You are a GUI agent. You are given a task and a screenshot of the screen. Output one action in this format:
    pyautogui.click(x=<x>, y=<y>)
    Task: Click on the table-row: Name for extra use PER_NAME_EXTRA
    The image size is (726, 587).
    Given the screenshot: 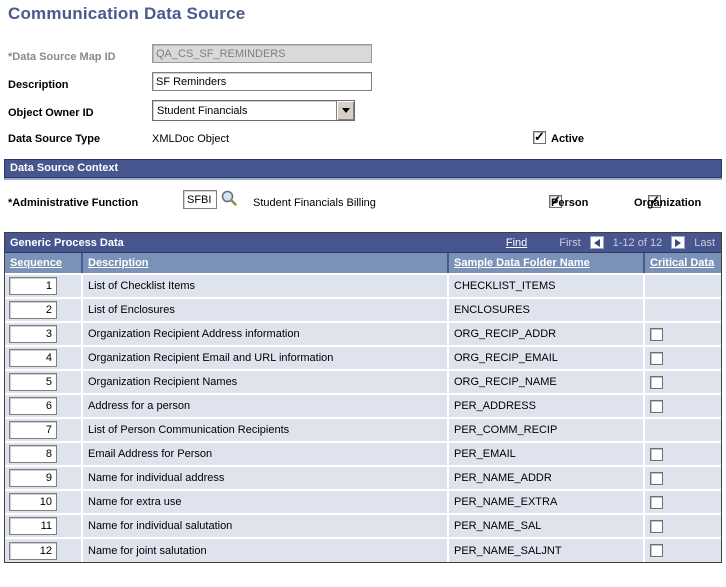 What is the action you would take?
    pyautogui.click(x=363, y=502)
    